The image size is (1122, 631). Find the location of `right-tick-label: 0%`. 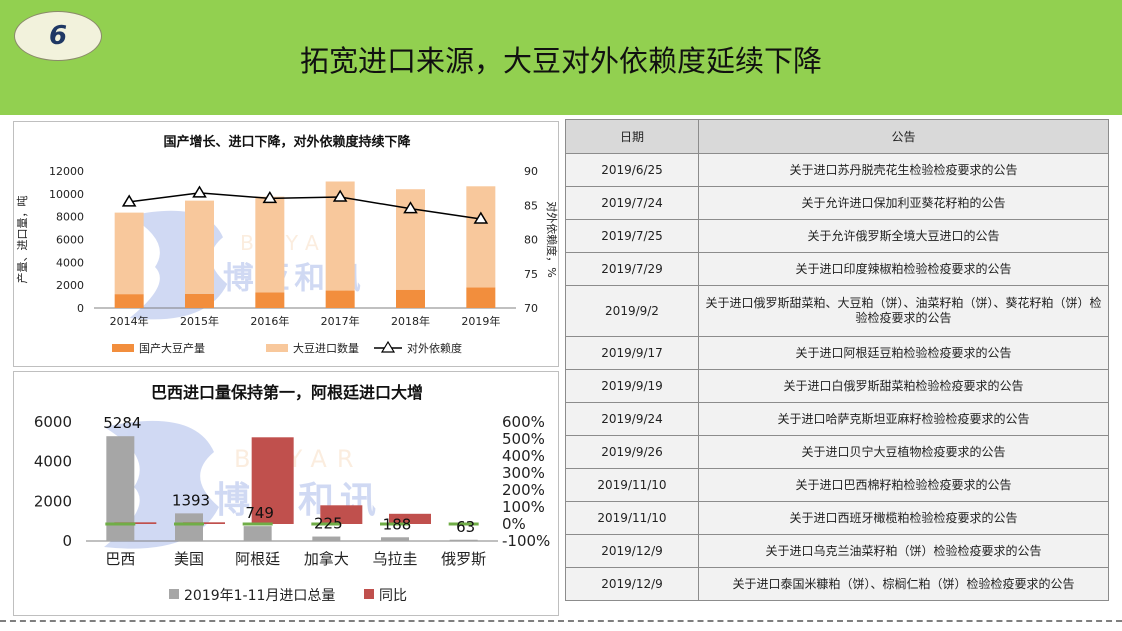

right-tick-label: 0% is located at coordinates (514, 524).